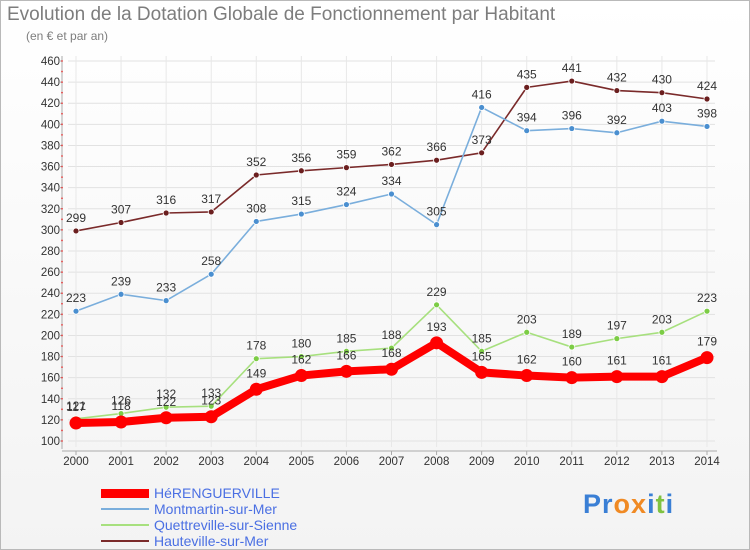 This screenshot has height=550, width=750. What do you see at coordinates (482, 338) in the screenshot?
I see `data-label-2-9: 185` at bounding box center [482, 338].